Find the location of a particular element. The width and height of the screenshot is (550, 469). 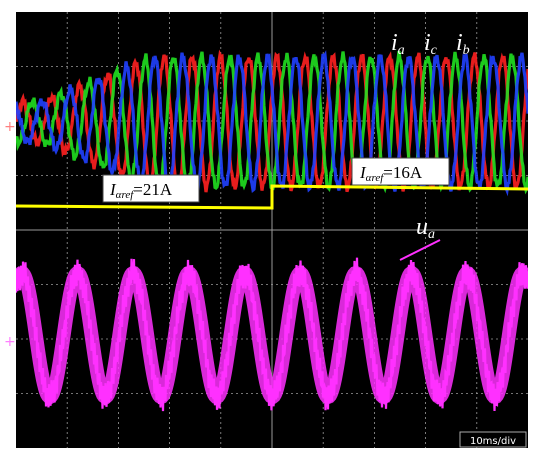

svg-text: Iαref=16A is located at coordinates (391, 173).